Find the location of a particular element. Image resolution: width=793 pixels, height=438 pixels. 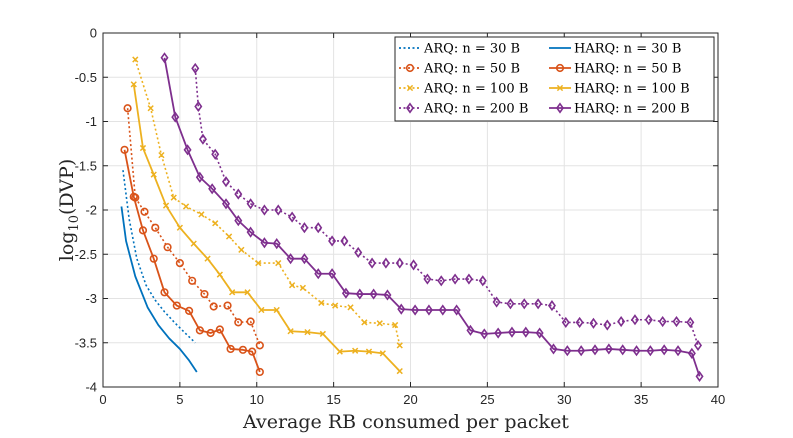

legend-label: ARQ: n = 100 B is located at coordinates (475, 89).